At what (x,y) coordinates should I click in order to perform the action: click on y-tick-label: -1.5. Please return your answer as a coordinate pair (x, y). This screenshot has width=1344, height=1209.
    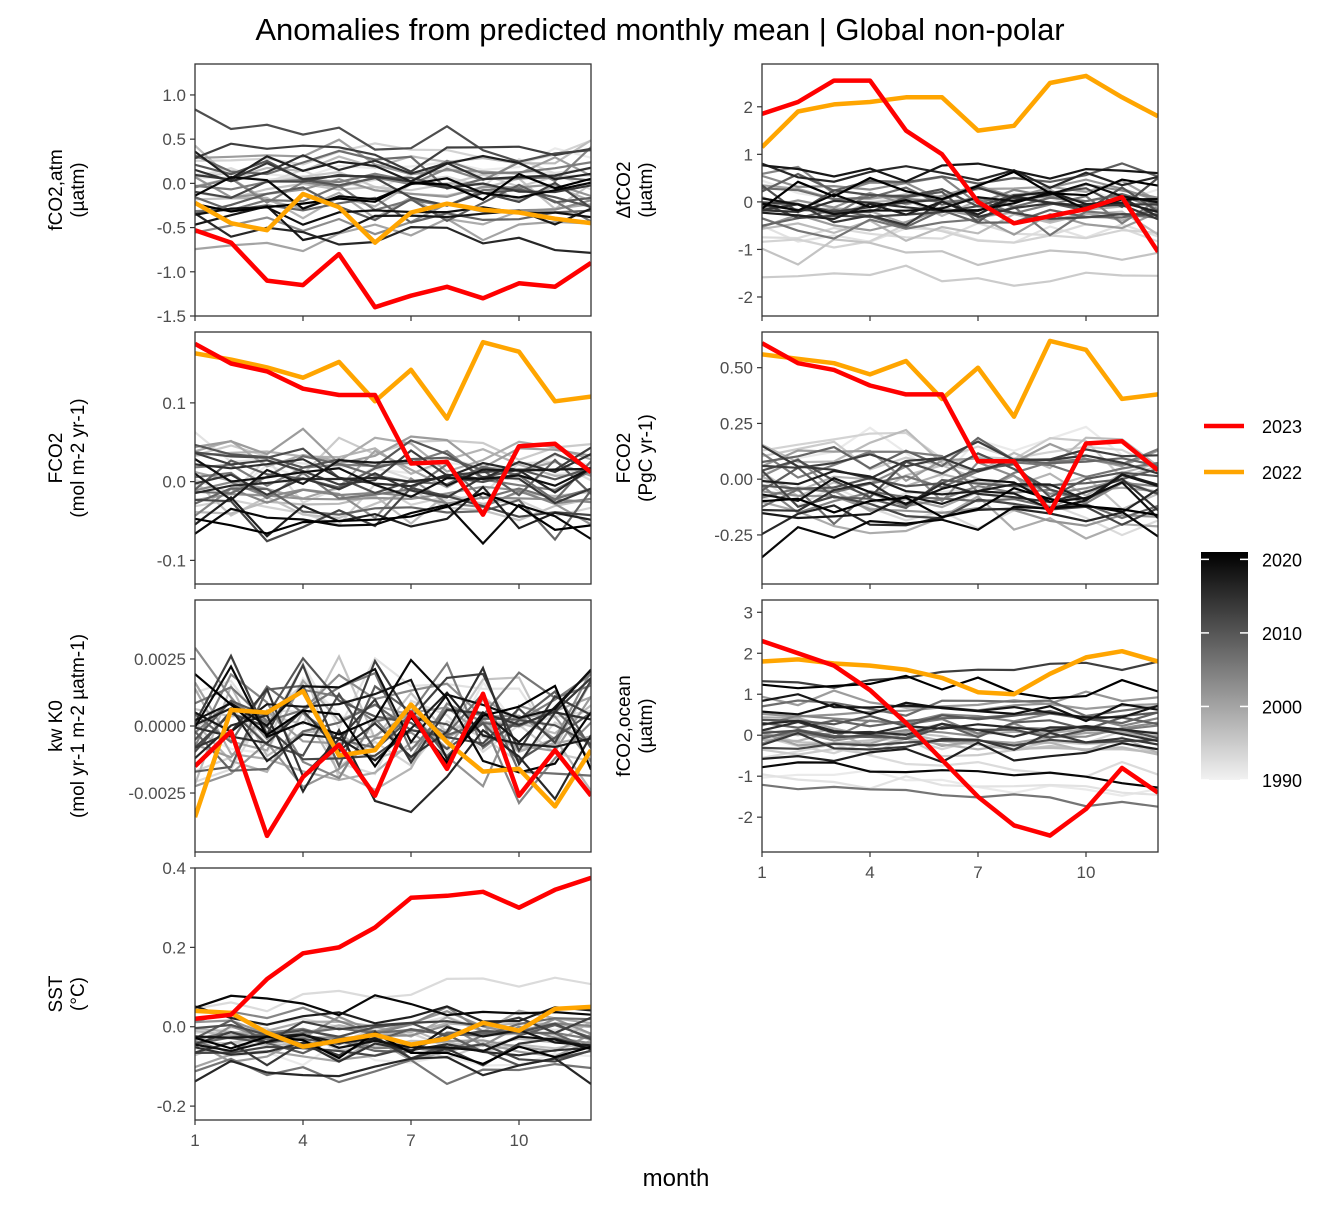
    Looking at the image, I should click on (171, 316).